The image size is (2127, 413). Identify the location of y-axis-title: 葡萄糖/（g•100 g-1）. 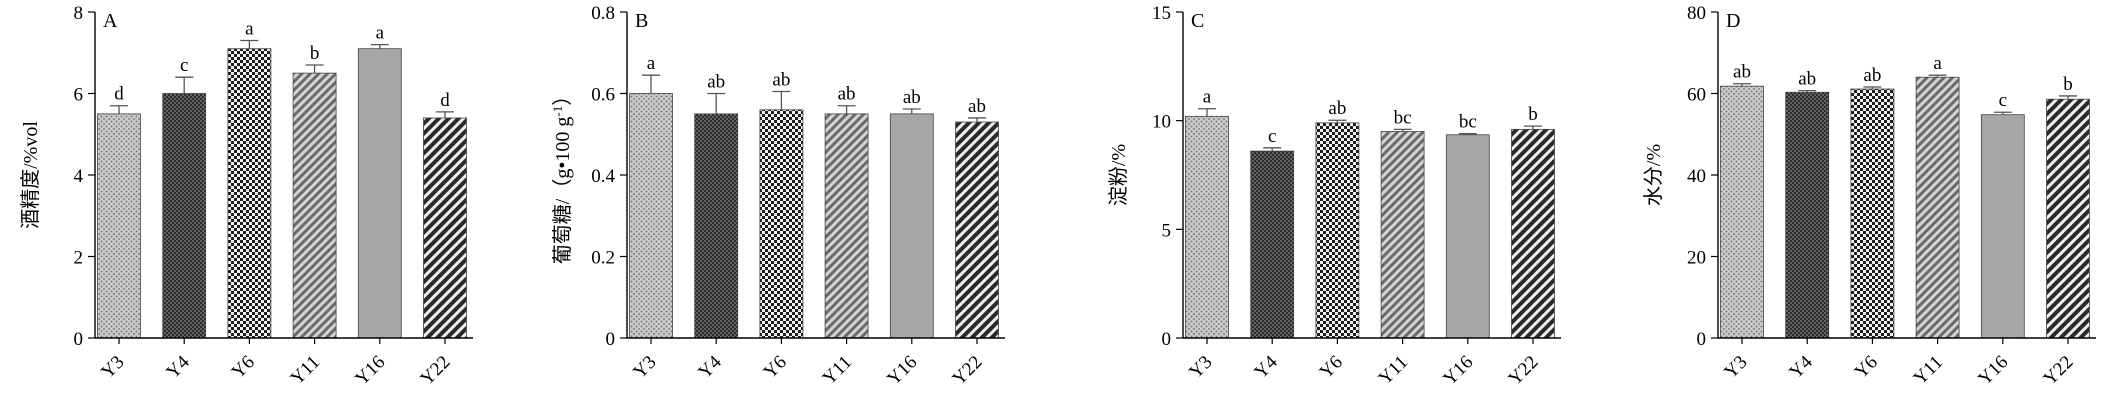
(562, 175).